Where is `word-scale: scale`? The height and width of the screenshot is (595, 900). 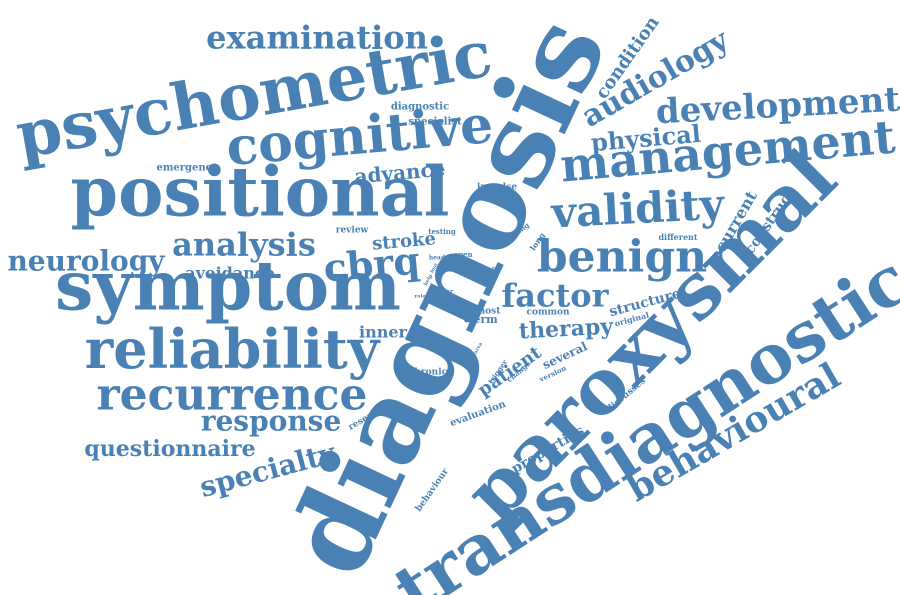
word-scale: scale is located at coordinates (446, 300).